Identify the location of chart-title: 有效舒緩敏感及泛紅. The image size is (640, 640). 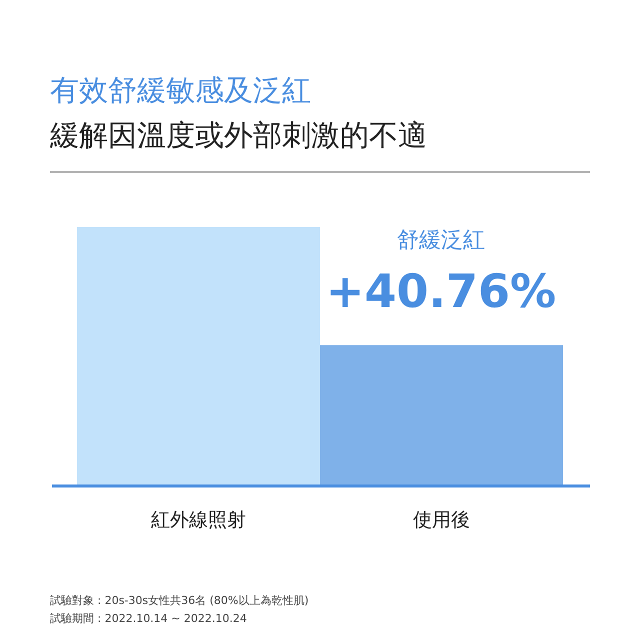
(180, 90).